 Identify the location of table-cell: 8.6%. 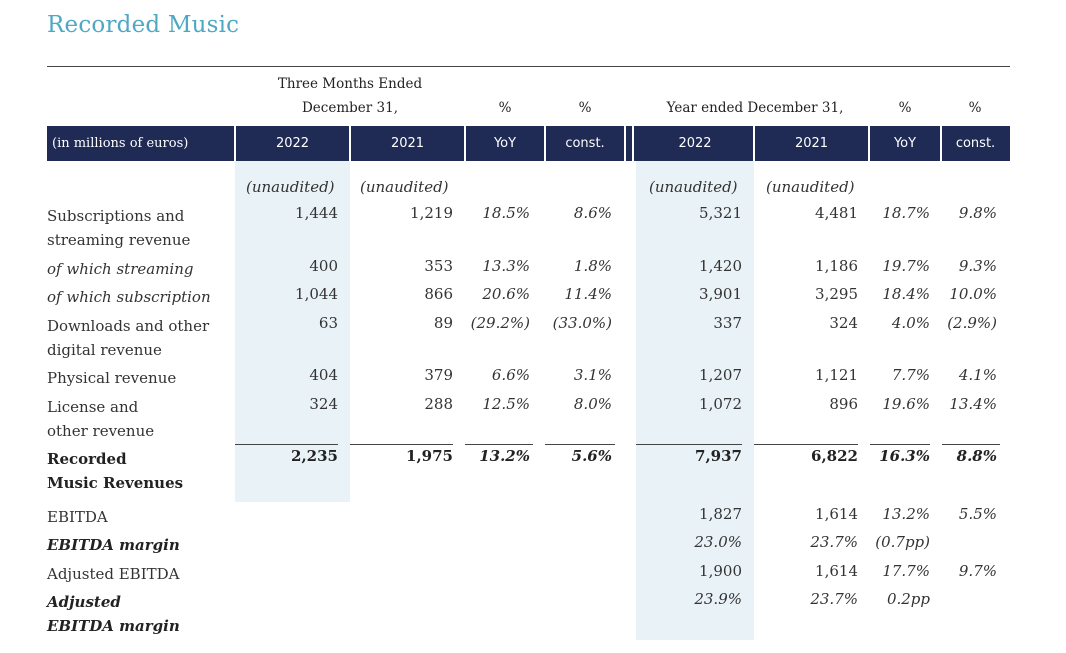
(592, 213).